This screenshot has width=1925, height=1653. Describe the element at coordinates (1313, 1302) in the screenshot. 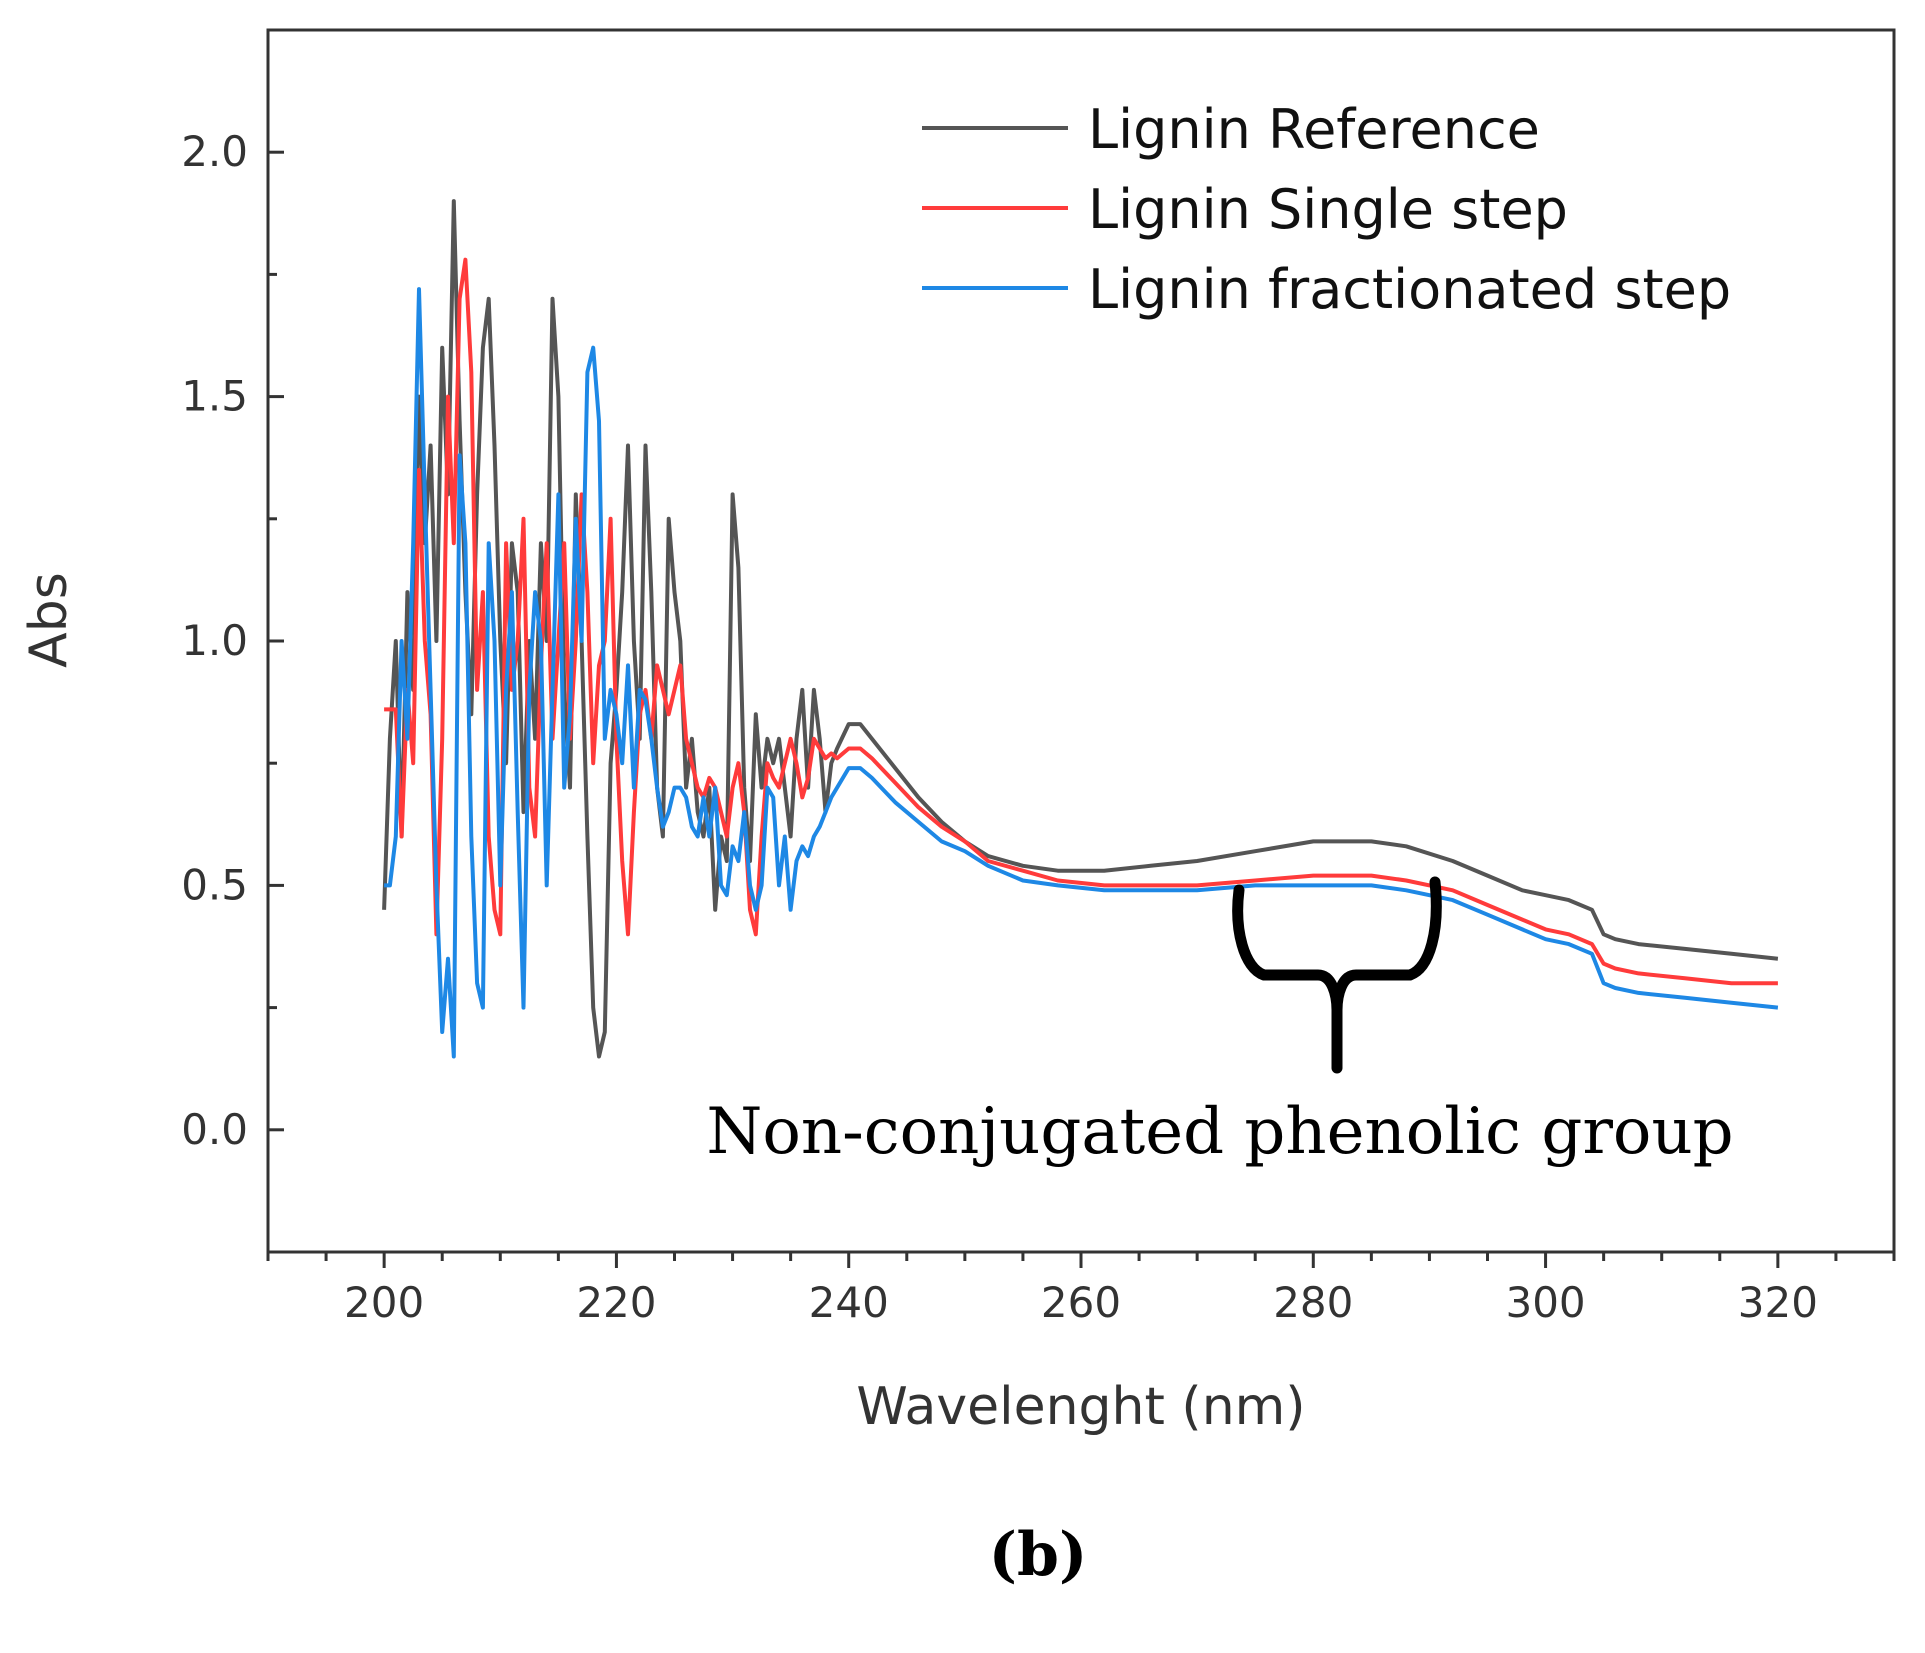

I see `x-tick-label: 280` at that location.